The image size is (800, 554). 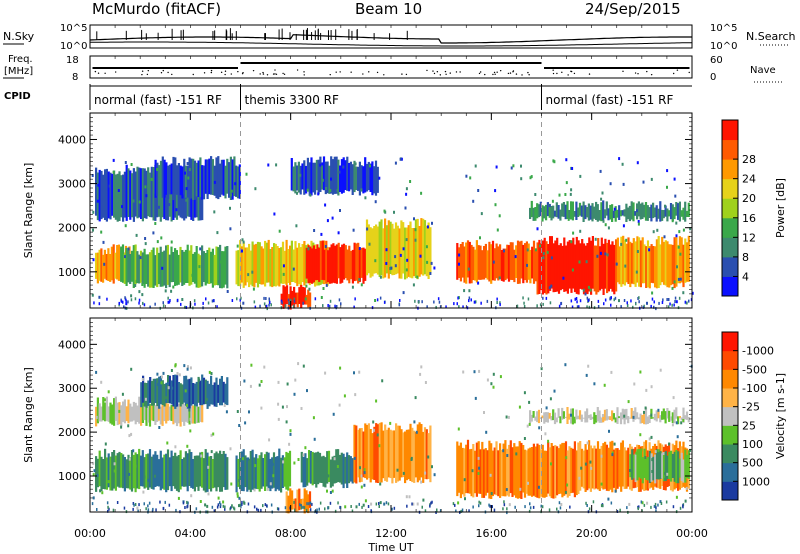 I want to click on colorbar-swatch, so click(x=730, y=247).